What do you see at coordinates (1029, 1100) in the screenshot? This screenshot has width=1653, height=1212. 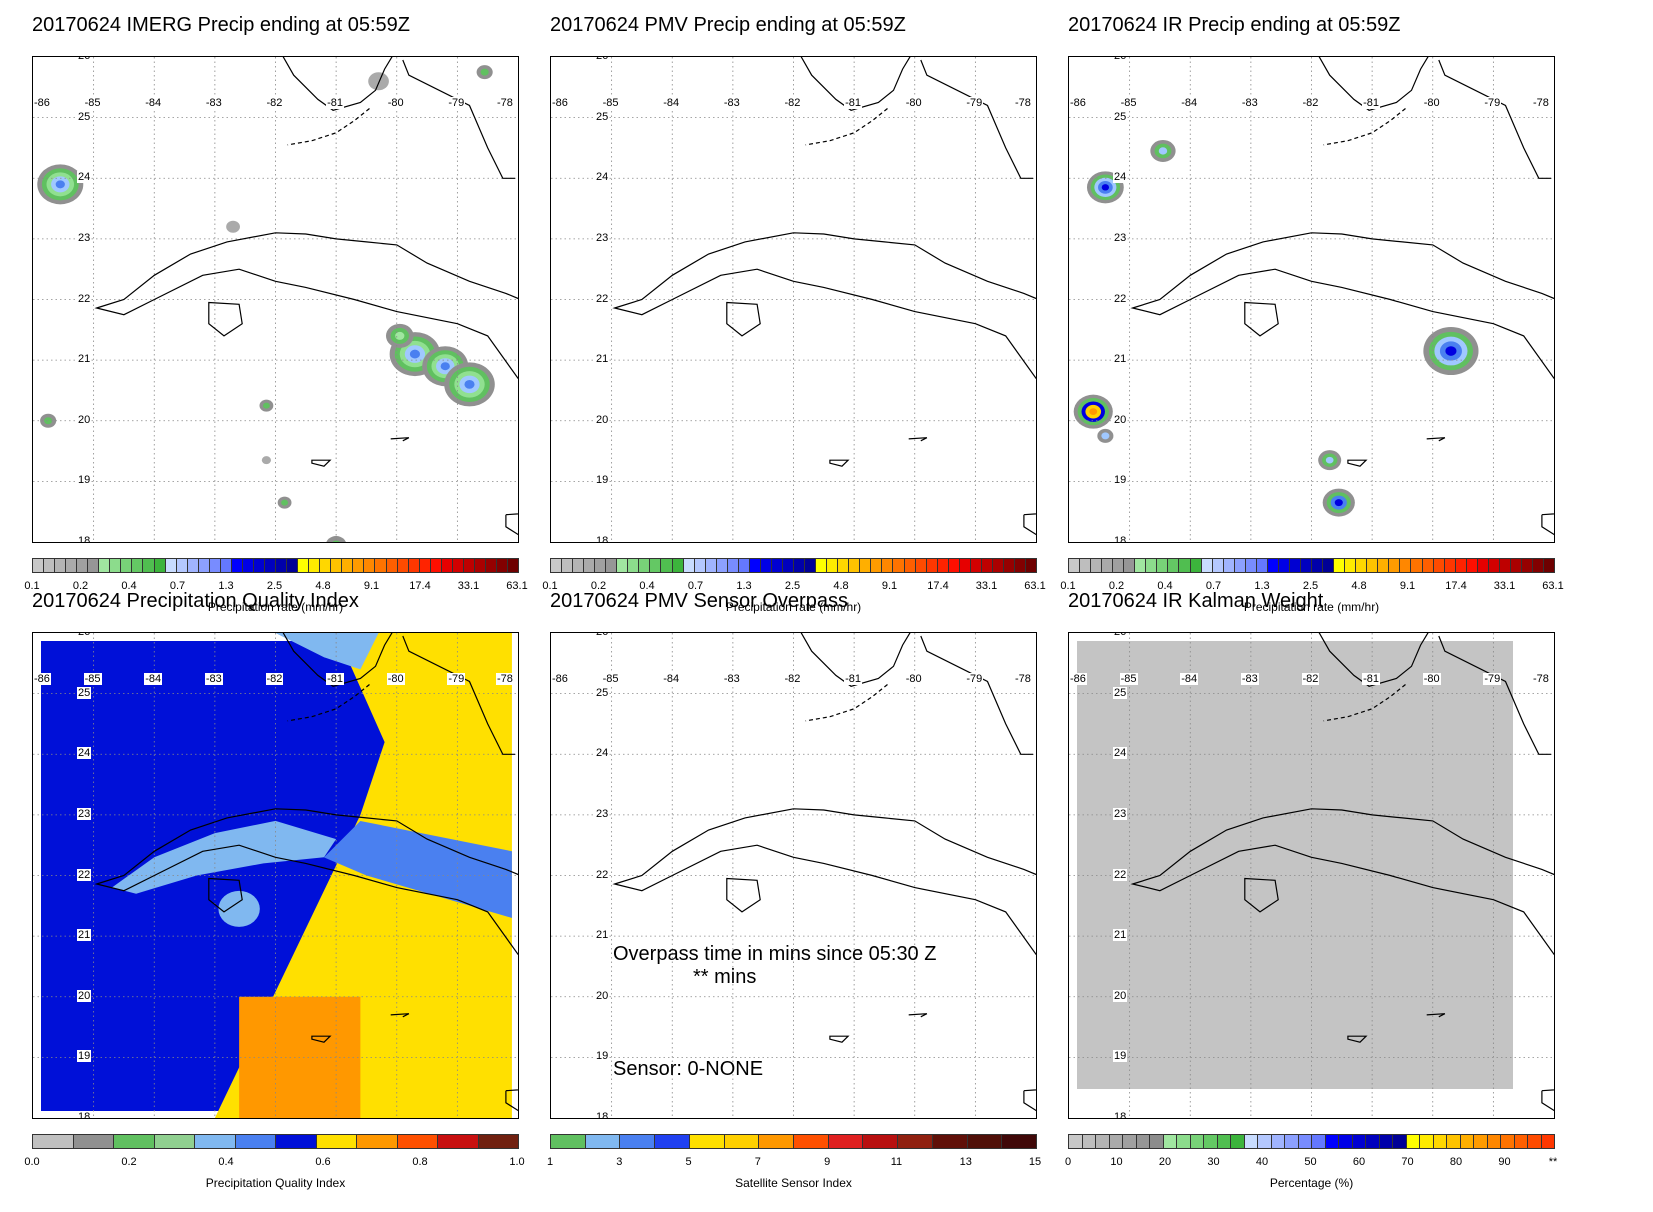 I see `jamaica-coast` at bounding box center [1029, 1100].